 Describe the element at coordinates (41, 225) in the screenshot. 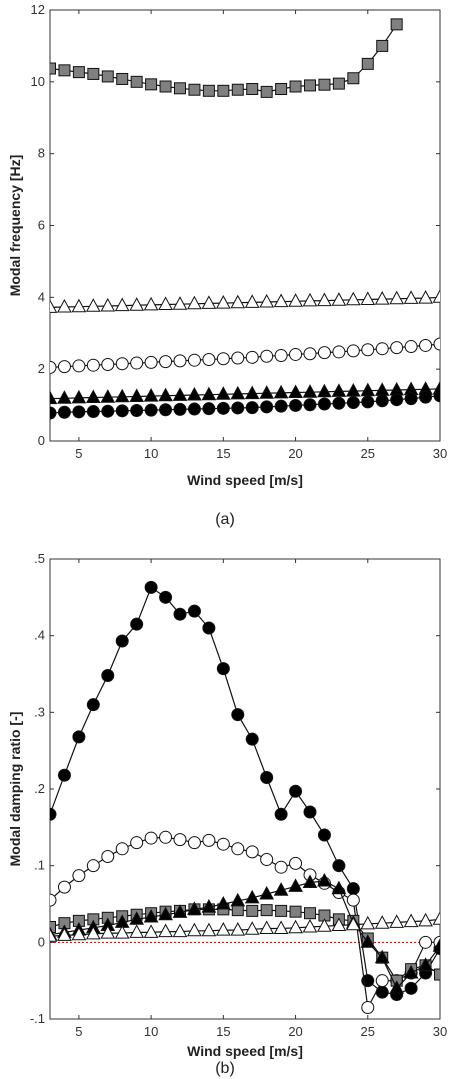

I see `y-tick-label: 6` at that location.